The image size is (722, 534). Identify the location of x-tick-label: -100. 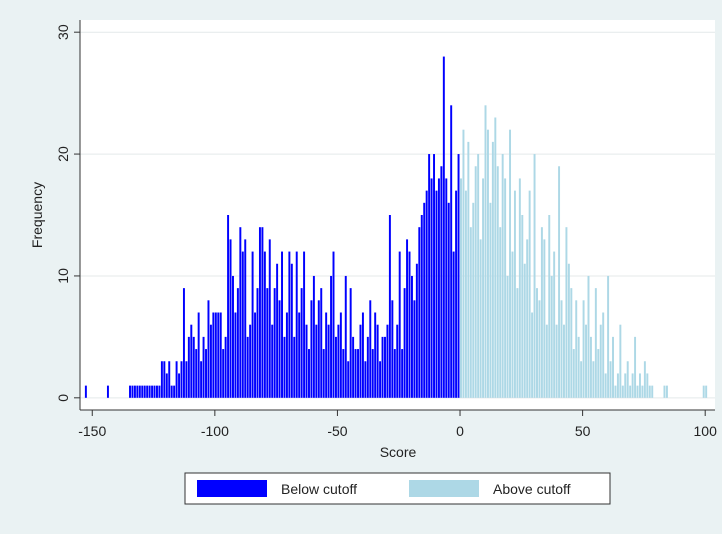
(215, 431).